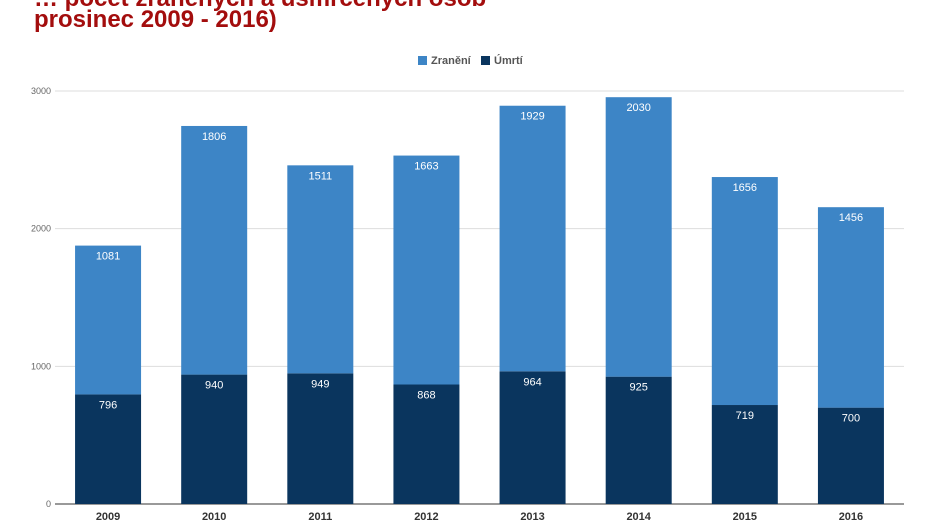 The height and width of the screenshot is (526, 936). I want to click on x-tick-label: 2010, so click(214, 517).